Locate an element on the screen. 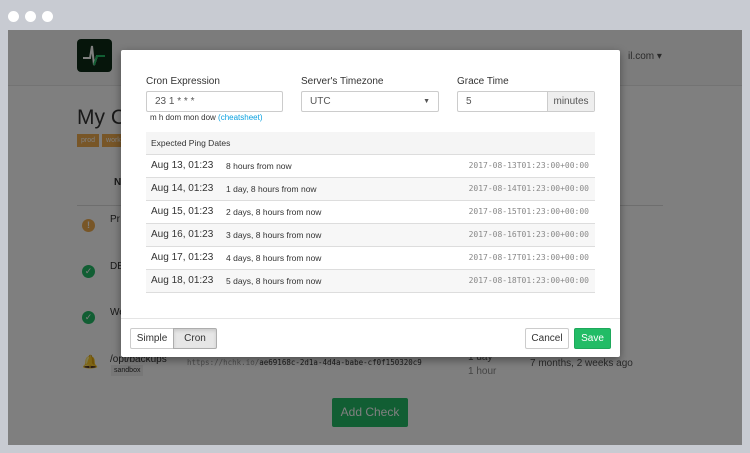 Image resolution: width=750 pixels, height=453 pixels. ping-relative: 1 day, 8 hours from now is located at coordinates (271, 189).